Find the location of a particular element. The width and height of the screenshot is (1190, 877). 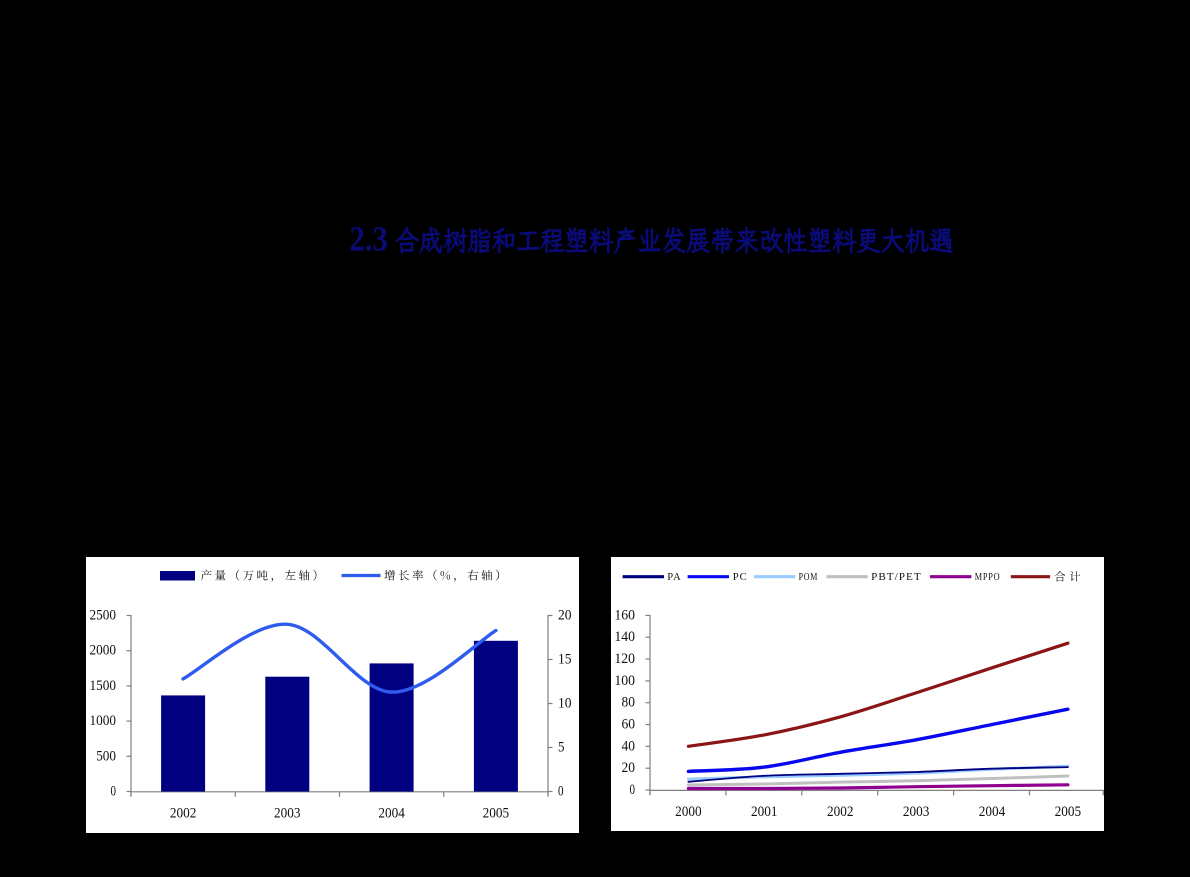

svg-text: PC is located at coordinates (740, 577).